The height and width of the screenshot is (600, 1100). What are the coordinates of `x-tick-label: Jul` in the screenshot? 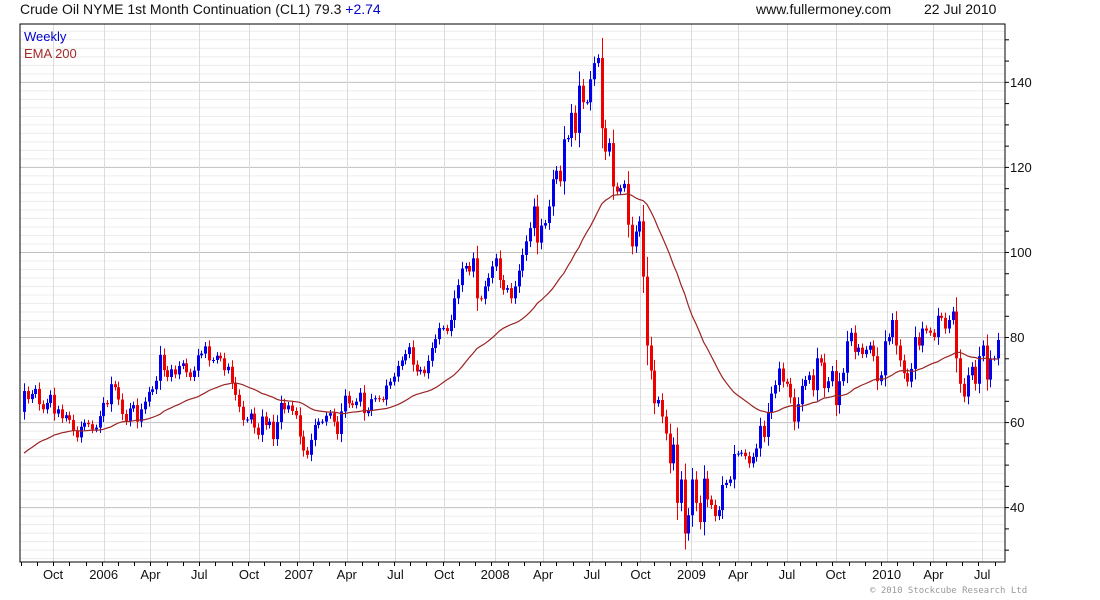 It's located at (591, 574).